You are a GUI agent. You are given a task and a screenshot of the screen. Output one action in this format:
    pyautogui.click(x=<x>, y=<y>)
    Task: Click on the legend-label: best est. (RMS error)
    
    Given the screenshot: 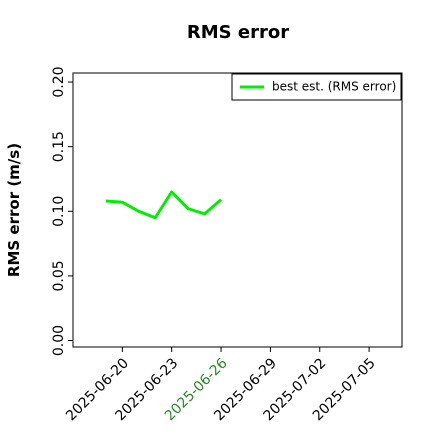 What is the action you would take?
    pyautogui.click(x=334, y=87)
    